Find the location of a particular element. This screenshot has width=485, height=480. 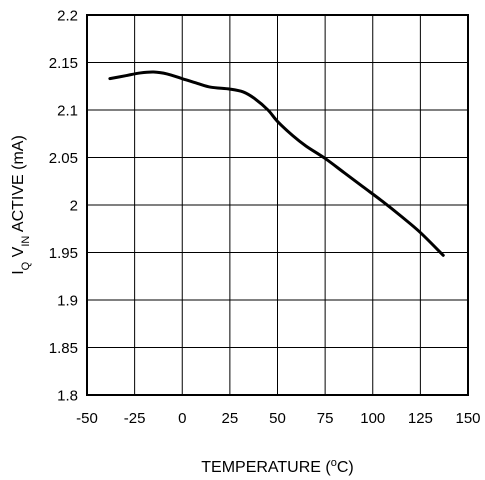

x-axis-title: TEMPERATURE (oC) is located at coordinates (277, 466).